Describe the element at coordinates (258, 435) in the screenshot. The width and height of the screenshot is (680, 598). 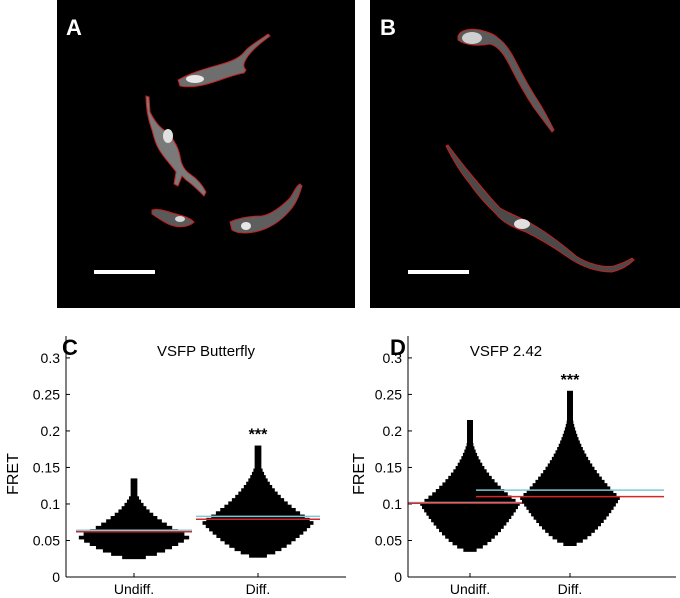
I see `significance-marker: ***` at that location.